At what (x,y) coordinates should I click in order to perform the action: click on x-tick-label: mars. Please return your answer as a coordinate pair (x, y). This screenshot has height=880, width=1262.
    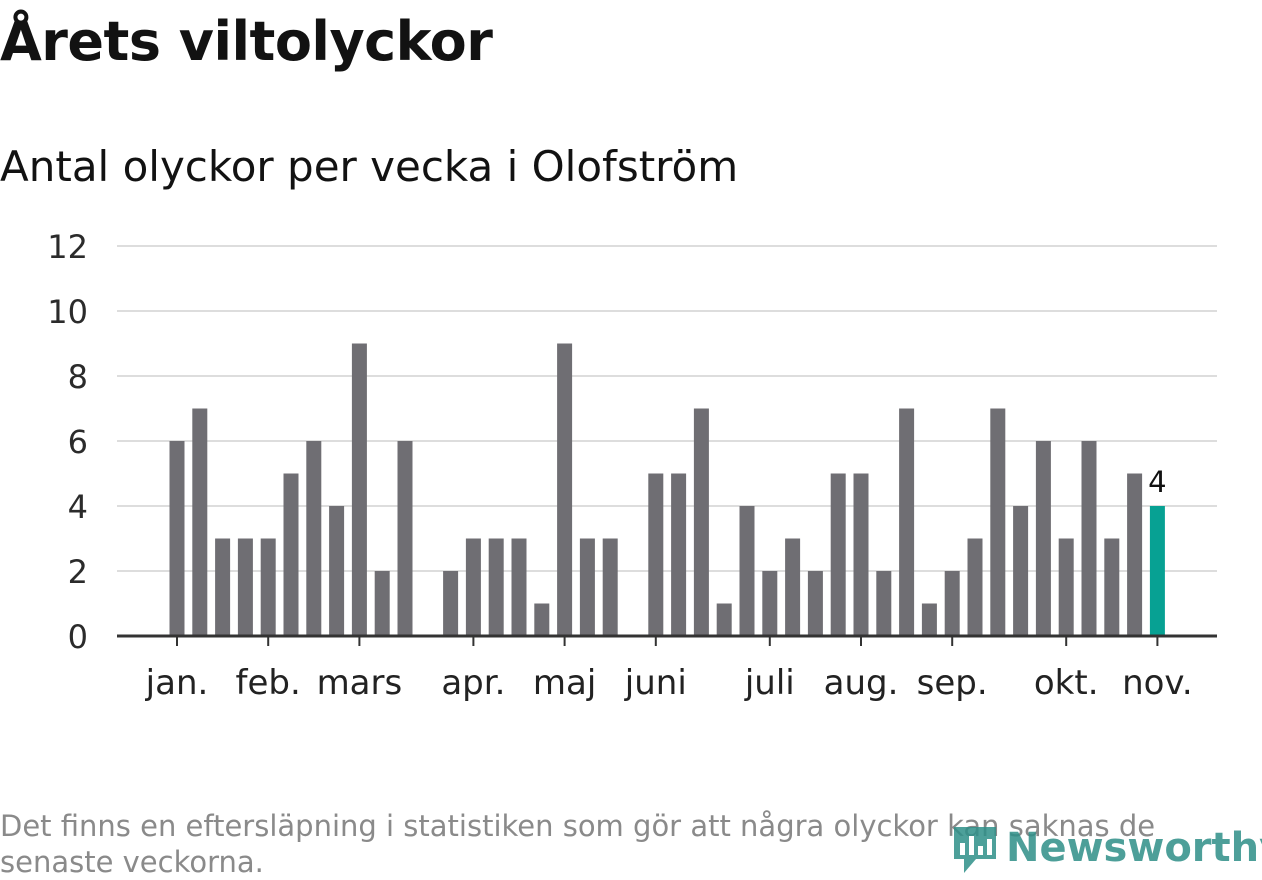
    Looking at the image, I should click on (360, 683).